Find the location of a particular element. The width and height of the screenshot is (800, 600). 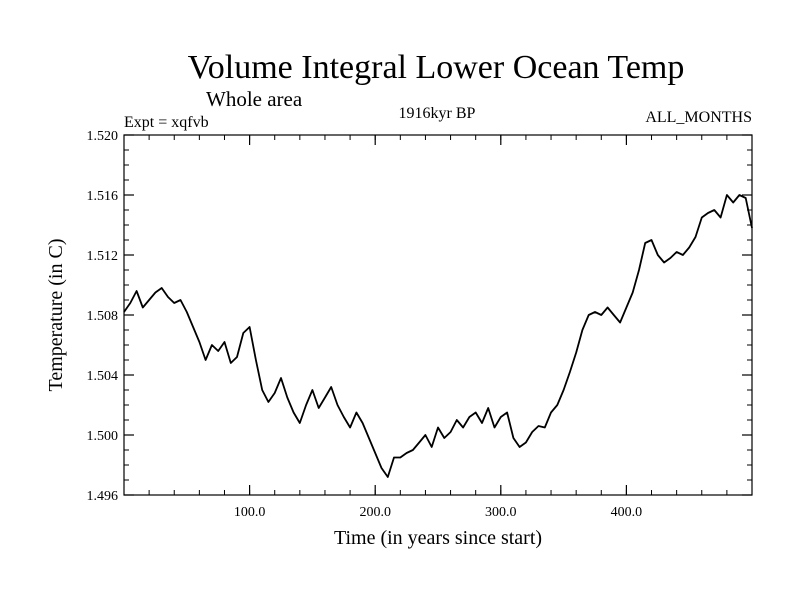

y-tick-label: 1.512 is located at coordinates (103, 256).